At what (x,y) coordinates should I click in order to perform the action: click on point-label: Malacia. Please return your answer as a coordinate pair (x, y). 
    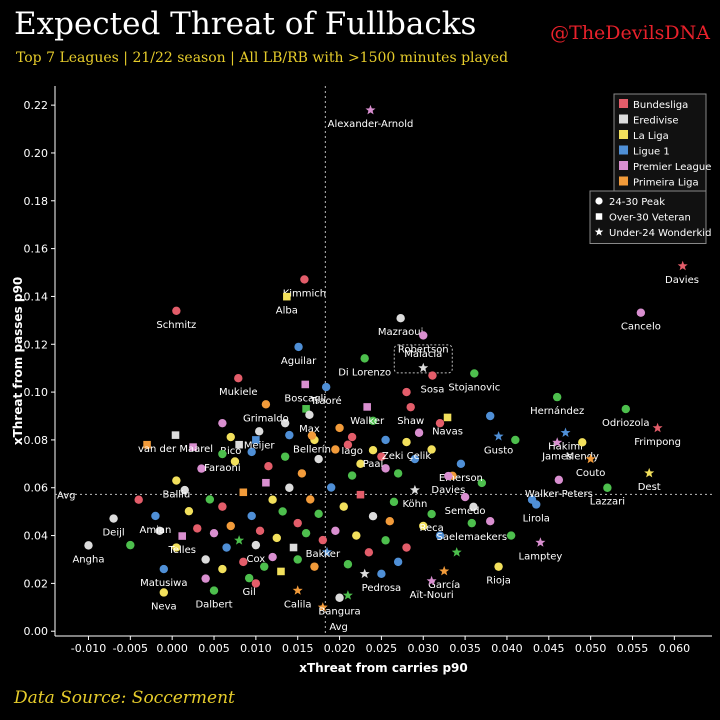
    Looking at the image, I should click on (423, 354).